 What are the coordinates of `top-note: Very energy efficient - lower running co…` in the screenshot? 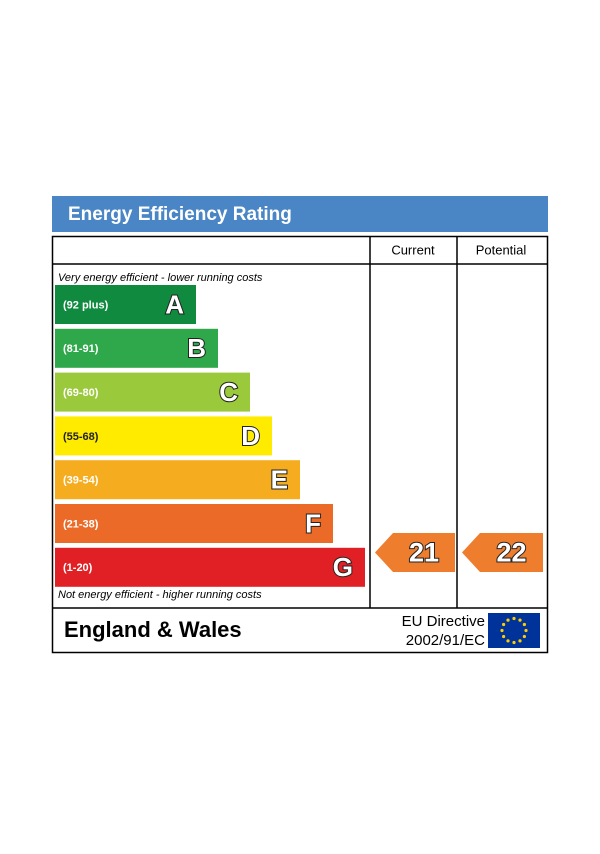 It's located at (160, 278).